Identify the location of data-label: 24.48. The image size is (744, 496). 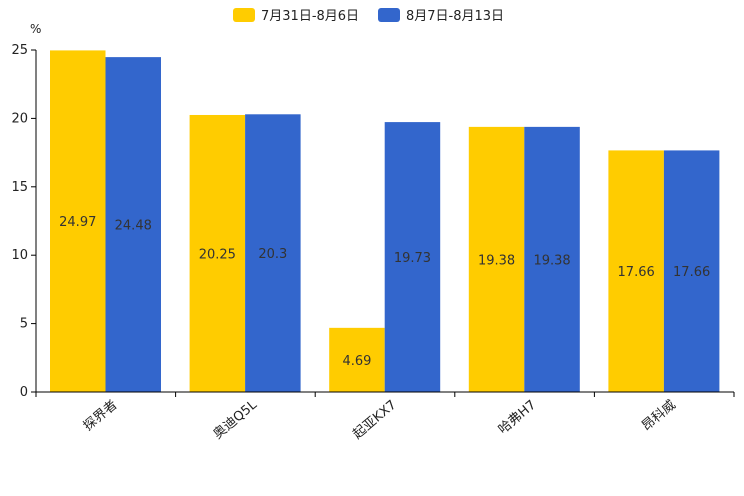
(133, 226).